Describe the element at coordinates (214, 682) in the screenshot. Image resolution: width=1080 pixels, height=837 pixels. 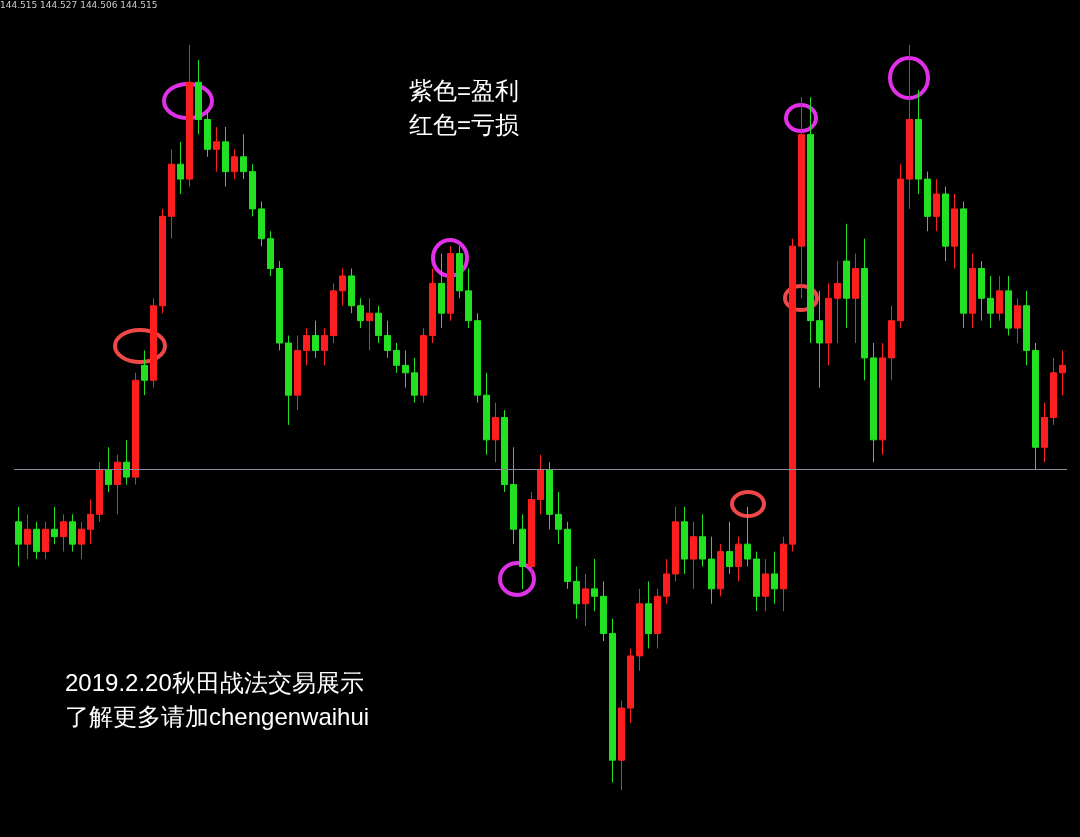
I see `annotation: 2019.2.20秋田战法交易展示` at that location.